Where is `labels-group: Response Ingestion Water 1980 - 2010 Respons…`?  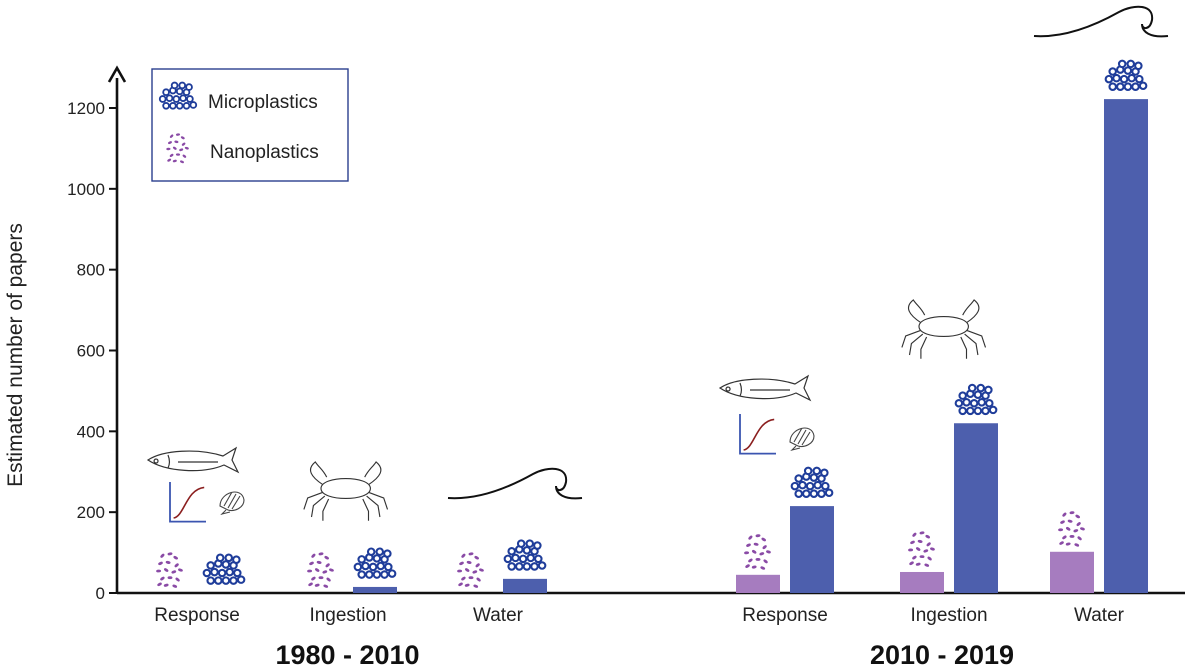 labels-group: Response Ingestion Water 1980 - 2010 Respons… is located at coordinates (639, 636).